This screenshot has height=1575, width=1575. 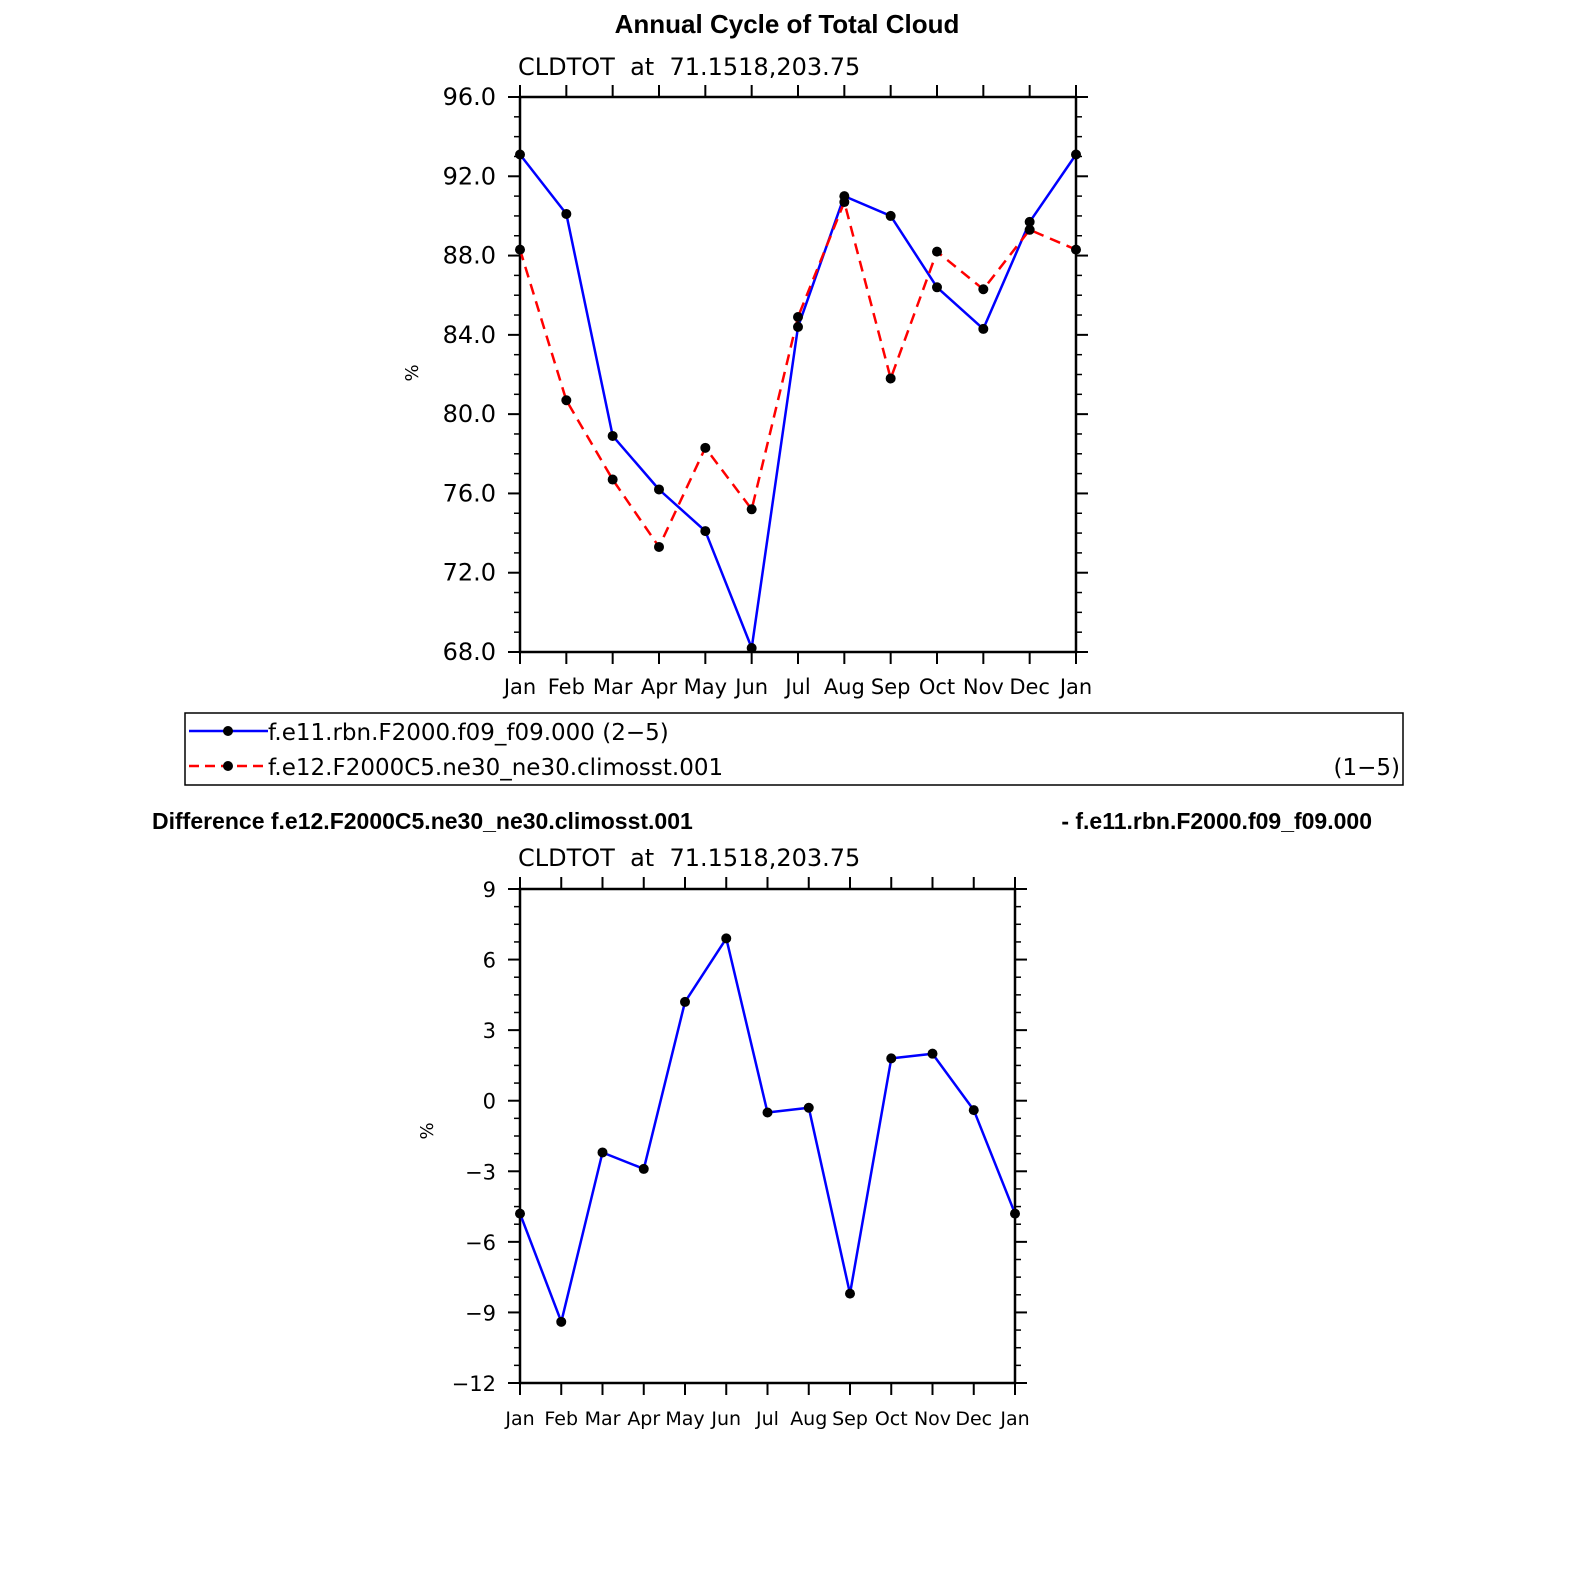 What do you see at coordinates (489, 961) in the screenshot?
I see `bottom-chart-ytick-label: 6` at bounding box center [489, 961].